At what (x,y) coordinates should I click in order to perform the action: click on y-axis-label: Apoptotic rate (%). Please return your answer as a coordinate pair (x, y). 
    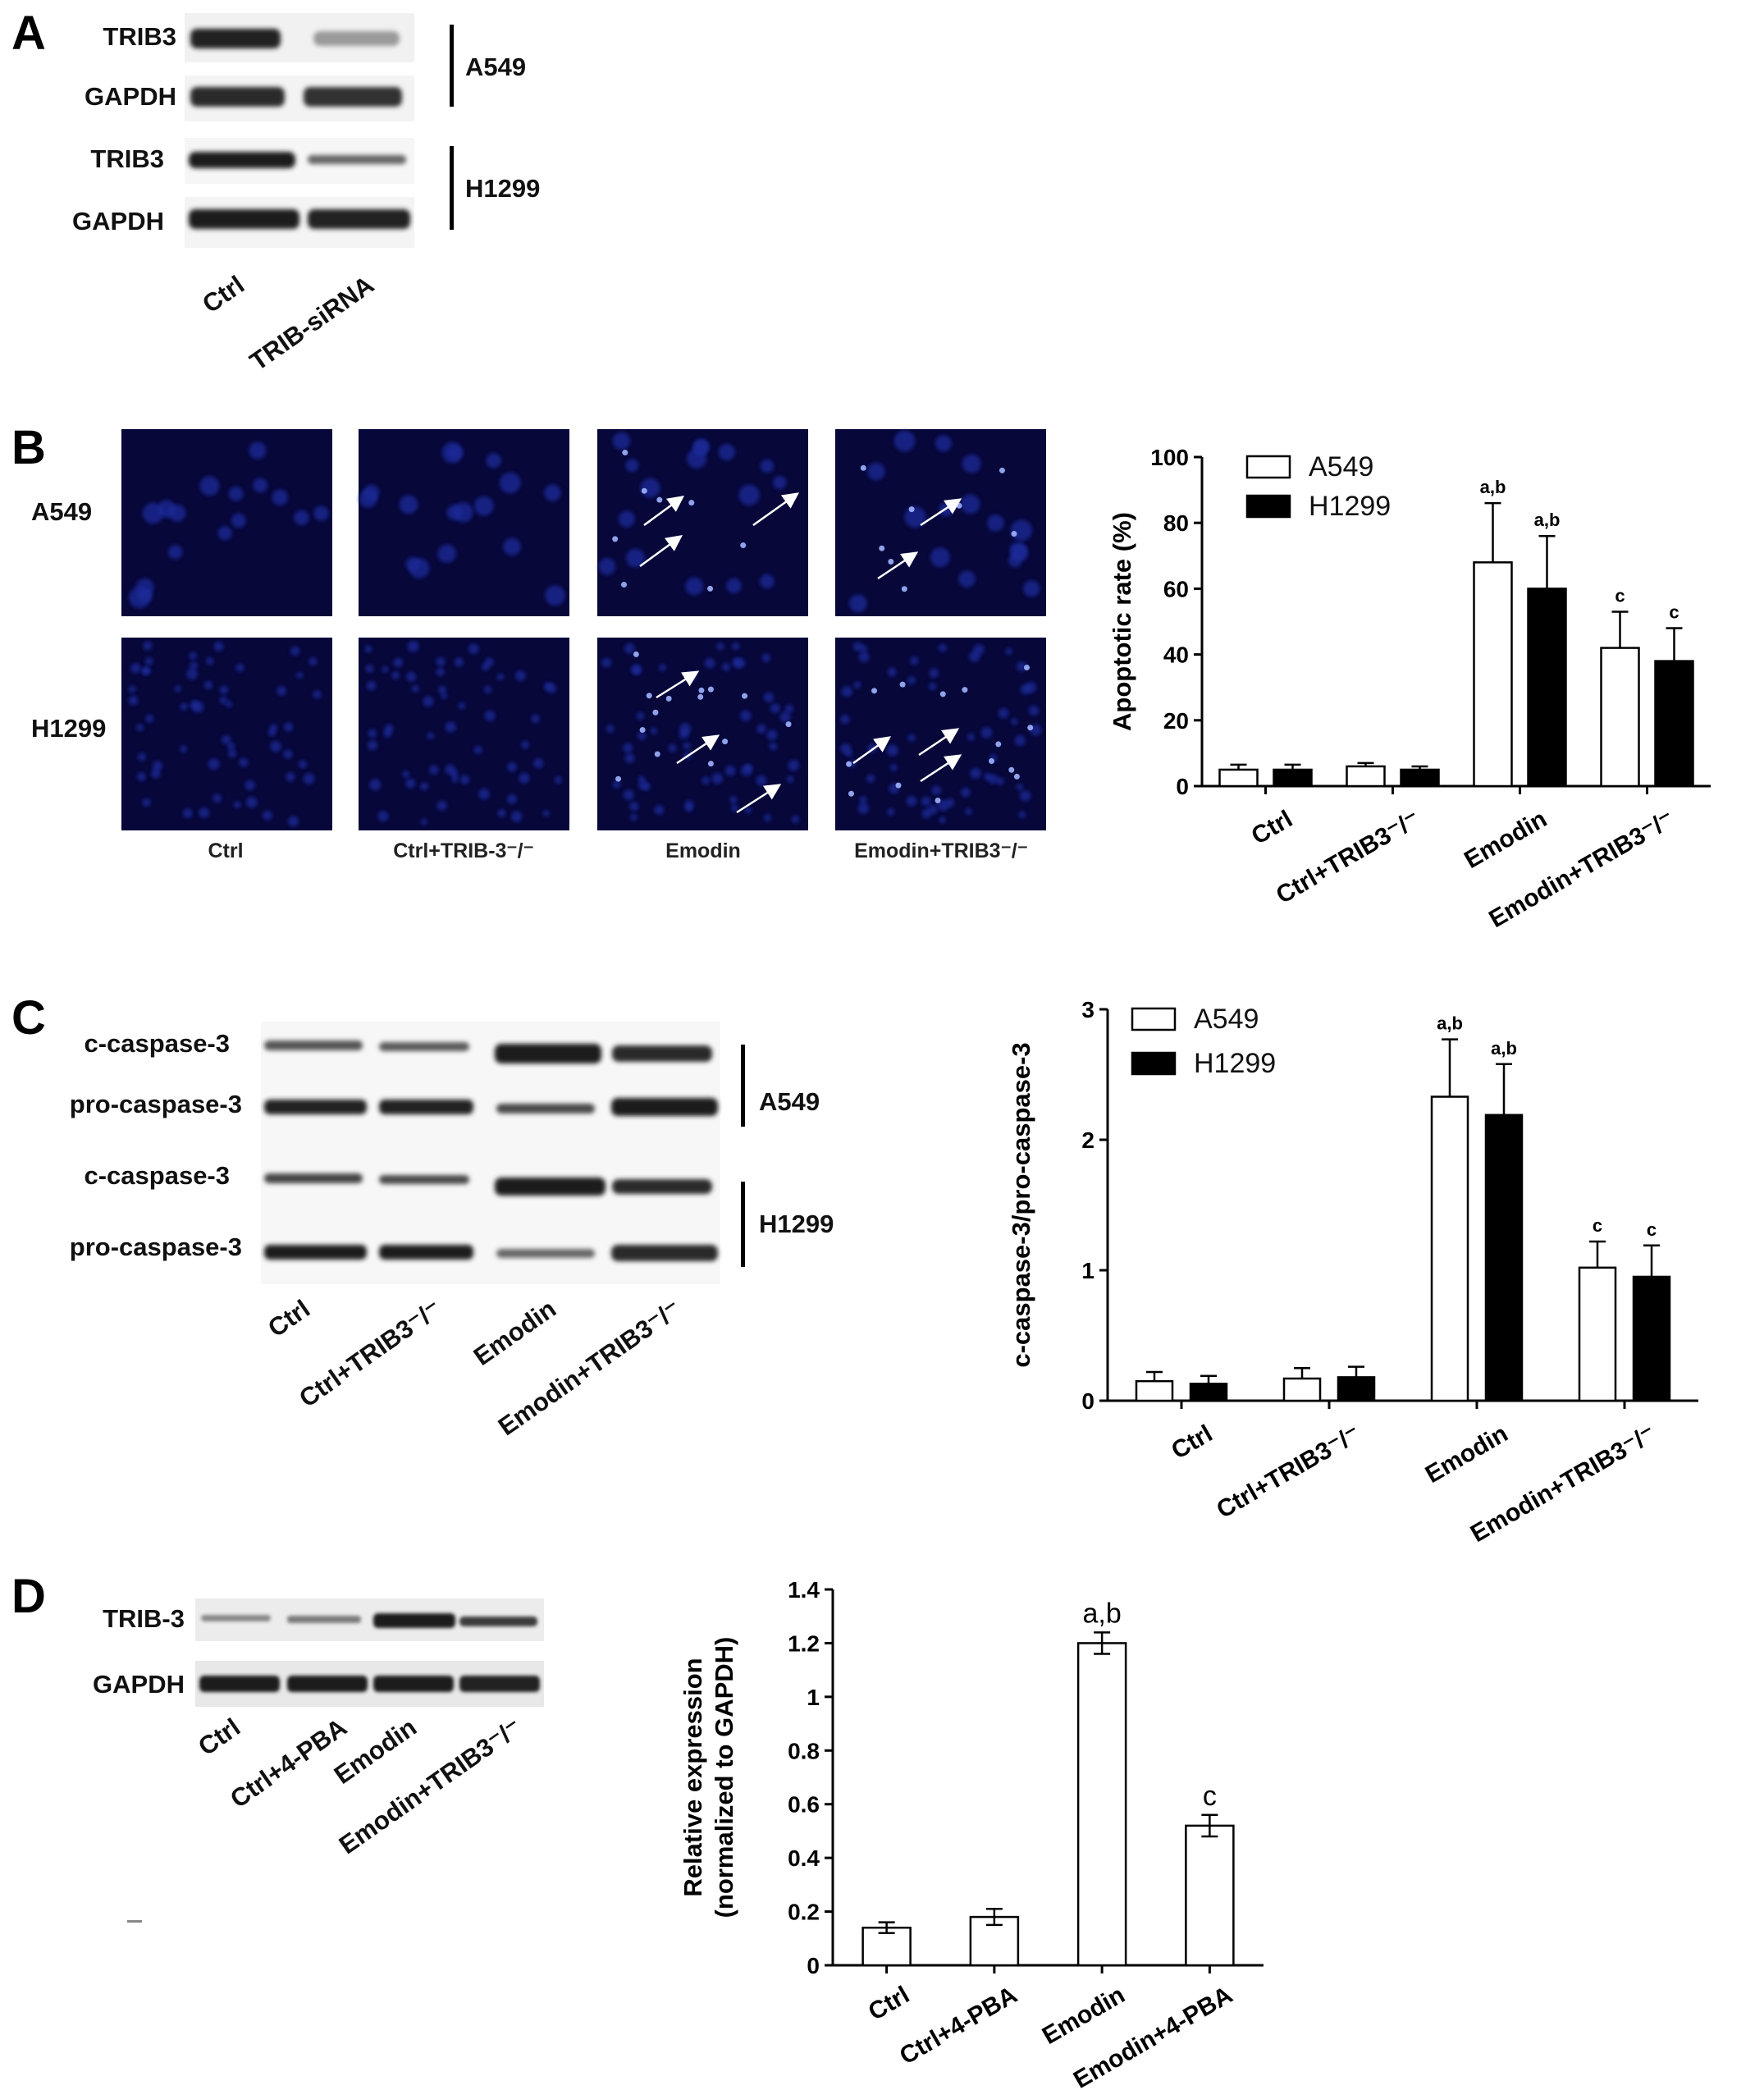
    Looking at the image, I should click on (1122, 621).